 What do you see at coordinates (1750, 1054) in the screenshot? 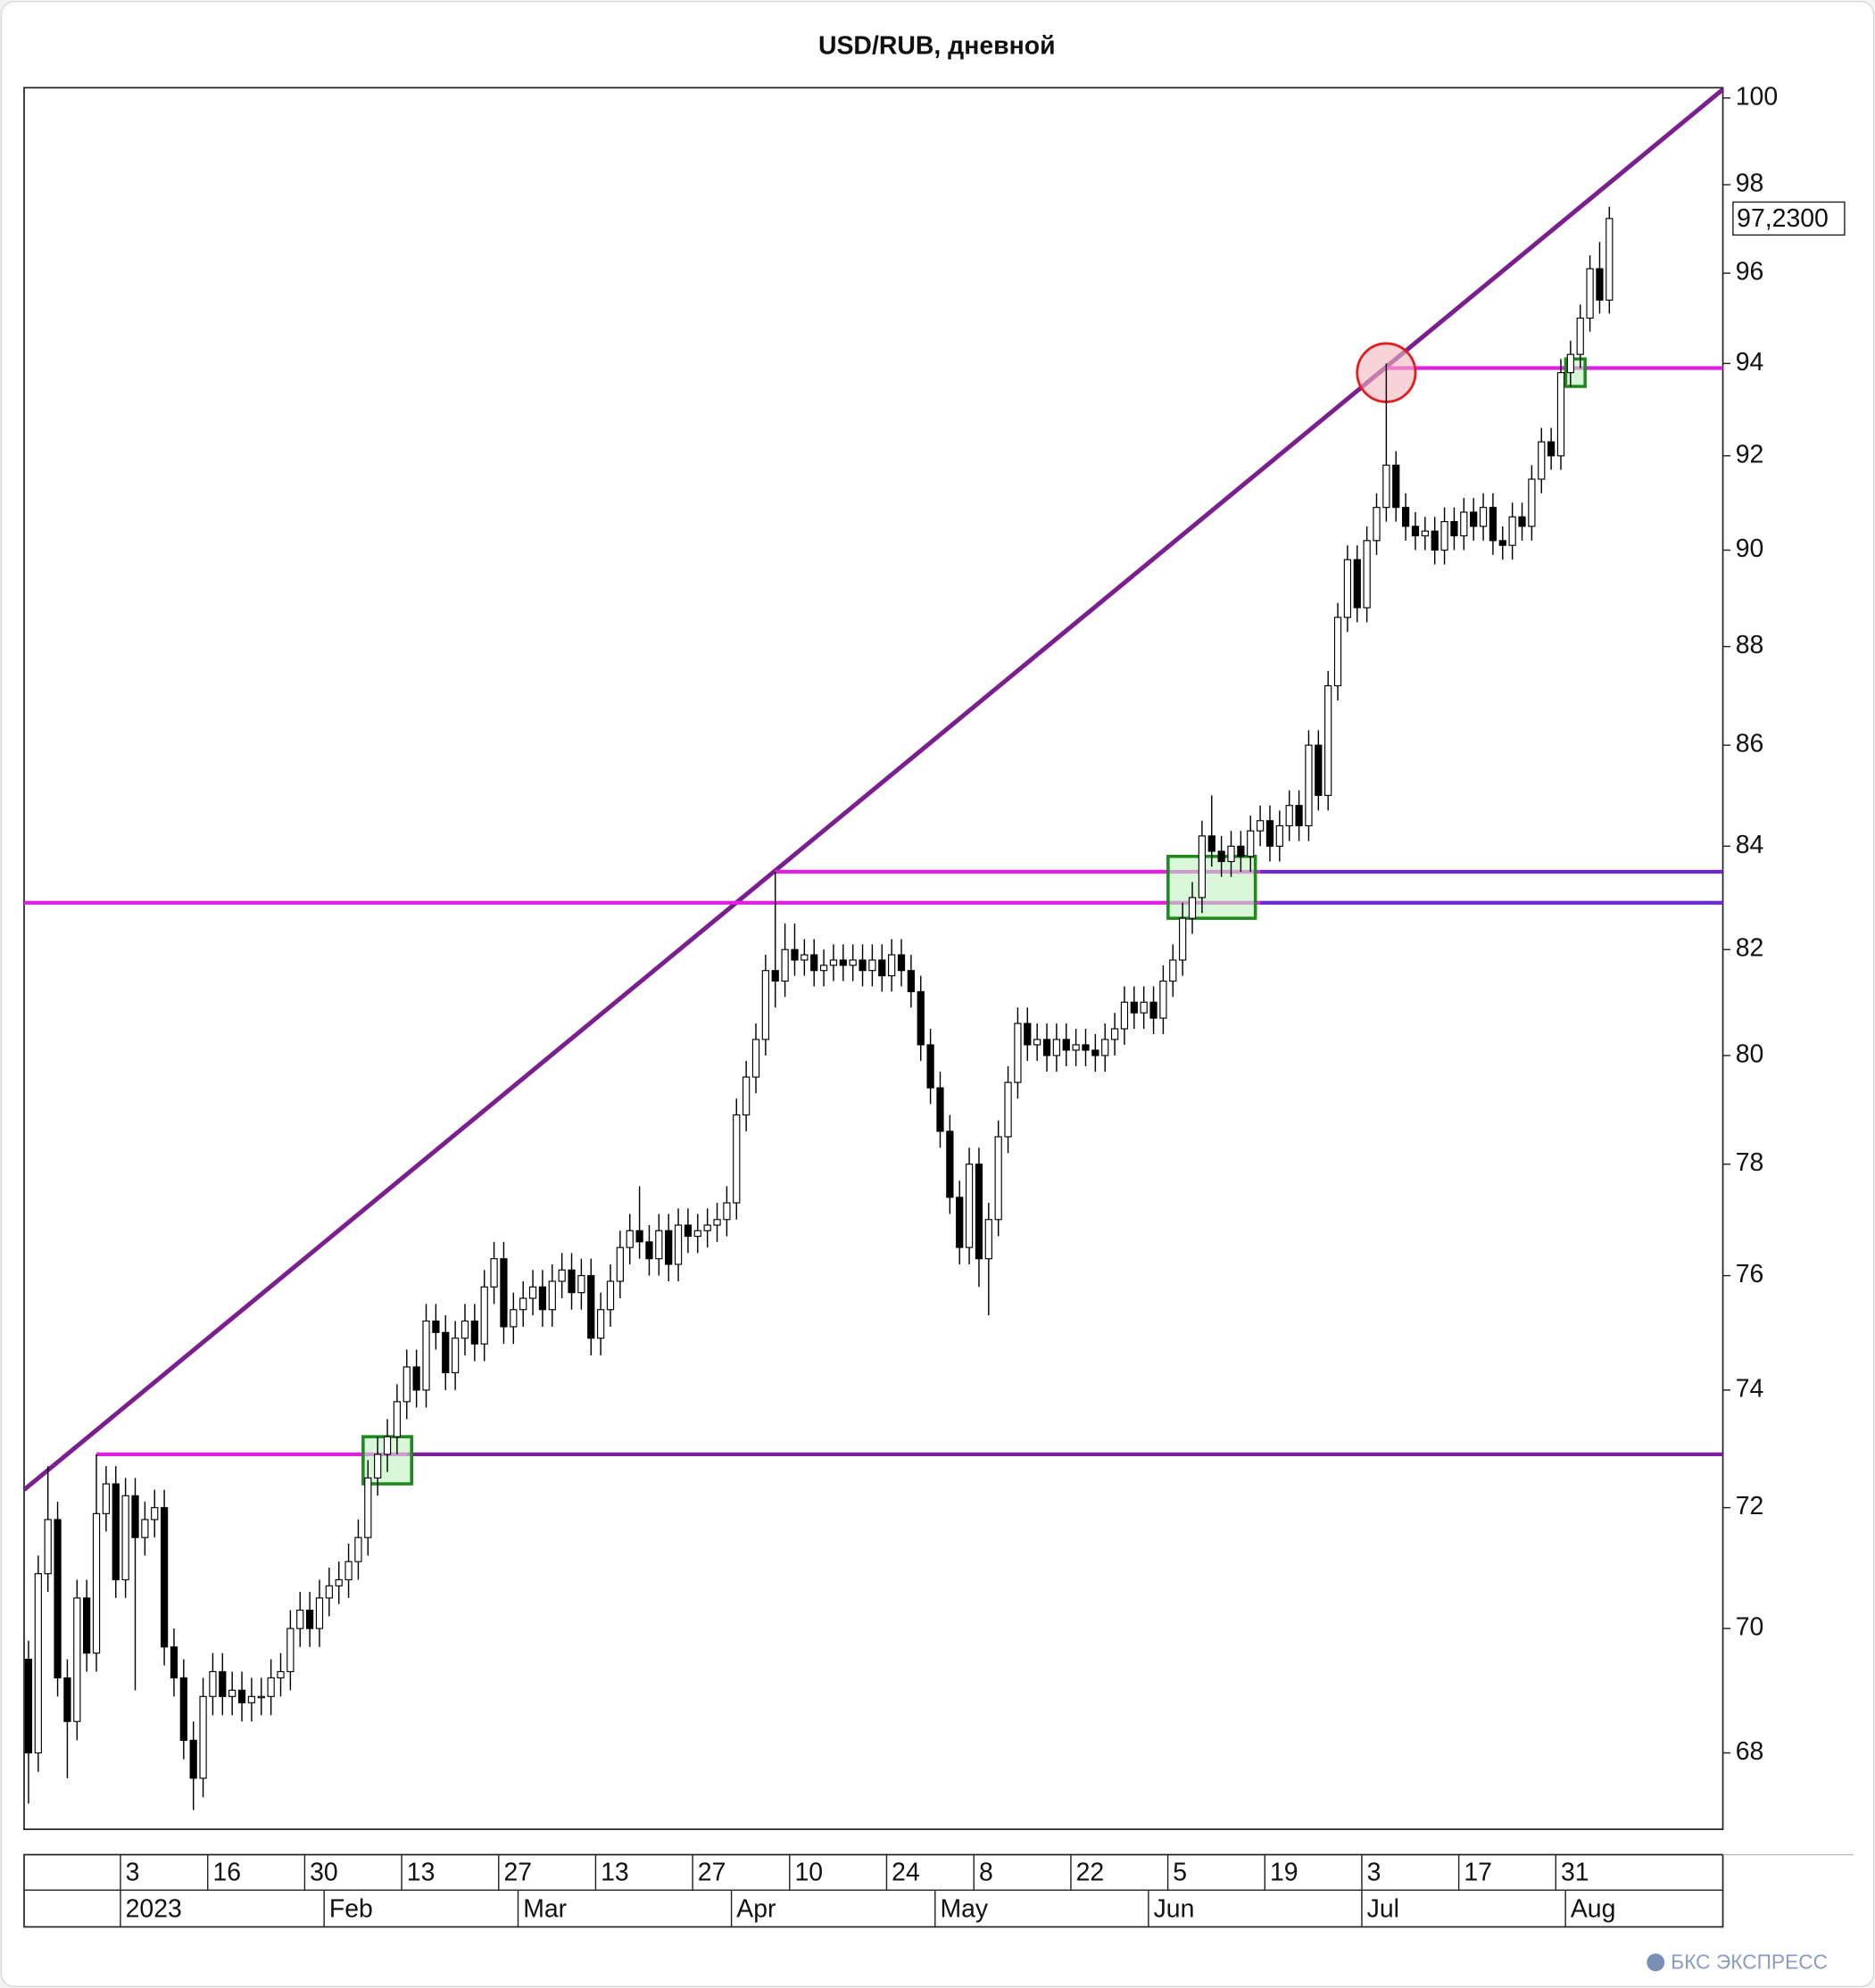
I see `y-tick-label: 80` at bounding box center [1750, 1054].